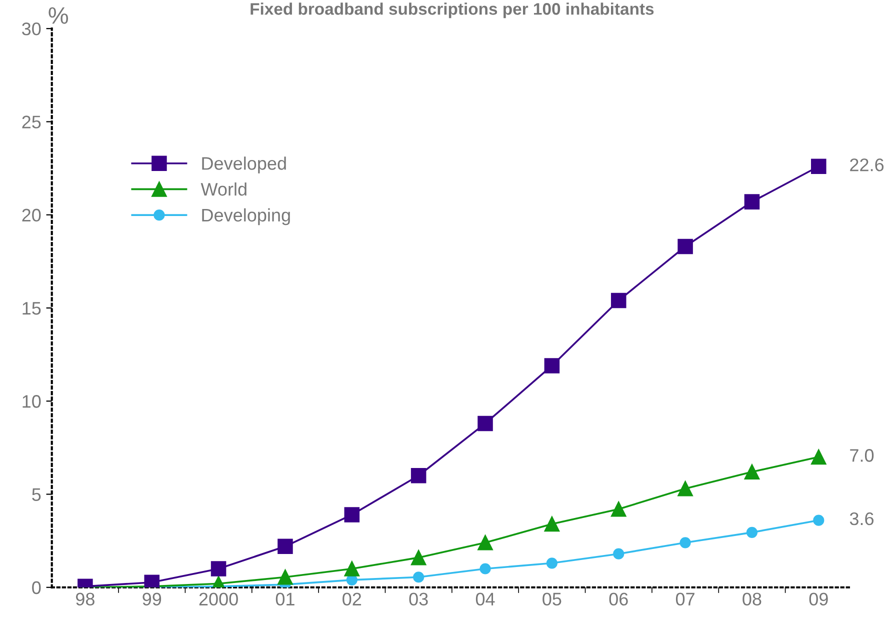  Describe the element at coordinates (285, 599) in the screenshot. I see `x-tick-label: 01` at that location.